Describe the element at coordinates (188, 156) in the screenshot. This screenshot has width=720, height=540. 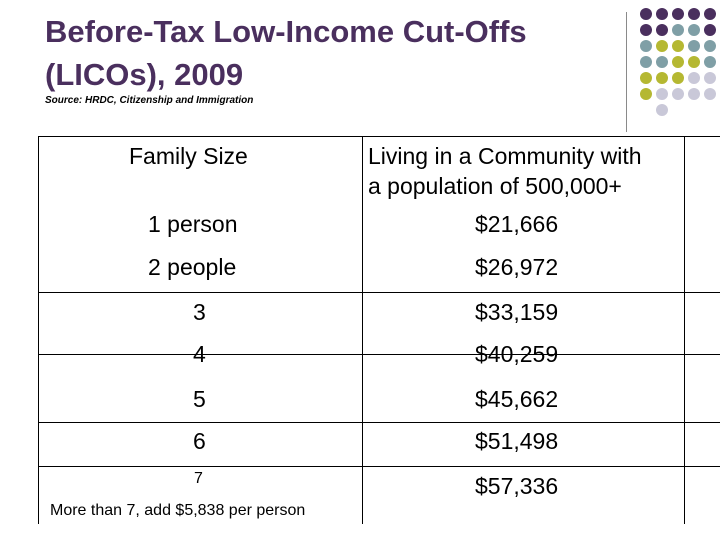
I see `header-family-size: Family Size` at that location.